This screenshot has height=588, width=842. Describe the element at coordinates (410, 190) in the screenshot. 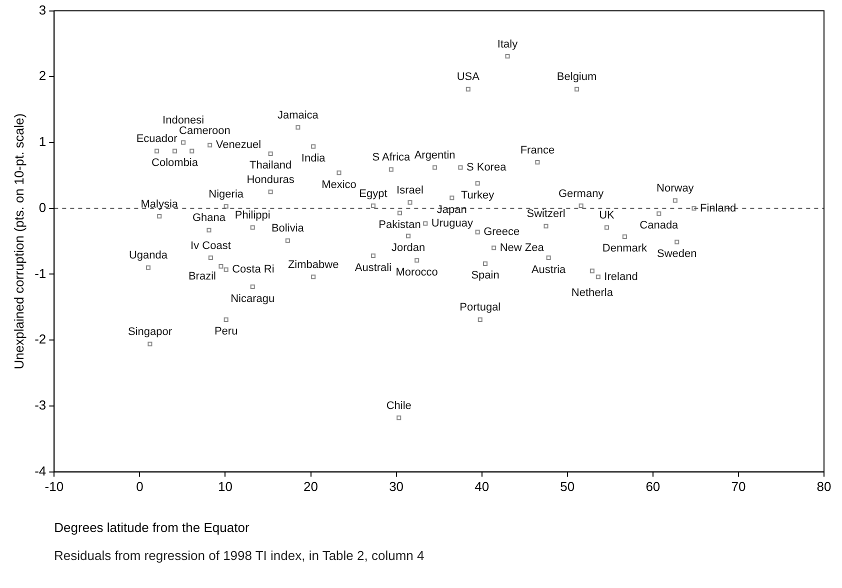

I see `data-label: Israel` at that location.